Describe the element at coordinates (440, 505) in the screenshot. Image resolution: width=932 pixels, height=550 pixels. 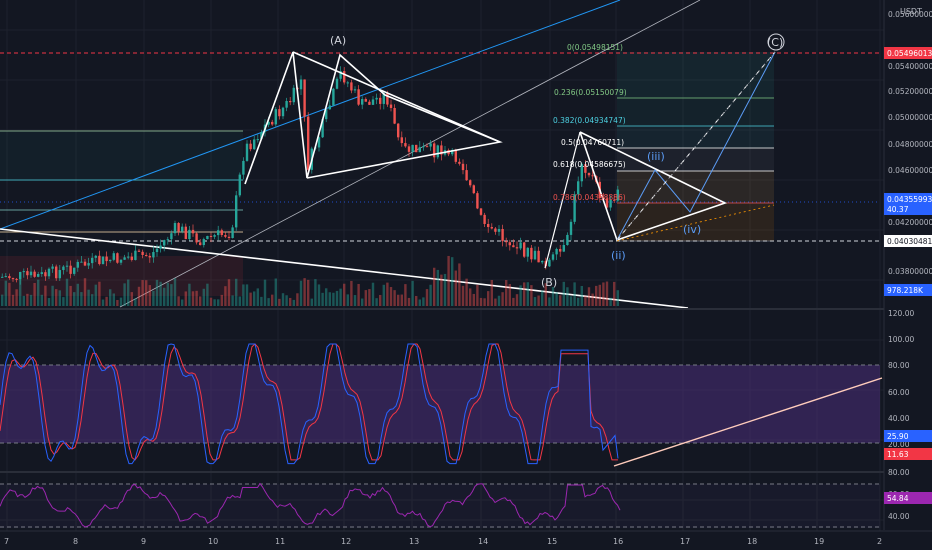
I see `rsi-pane` at that location.